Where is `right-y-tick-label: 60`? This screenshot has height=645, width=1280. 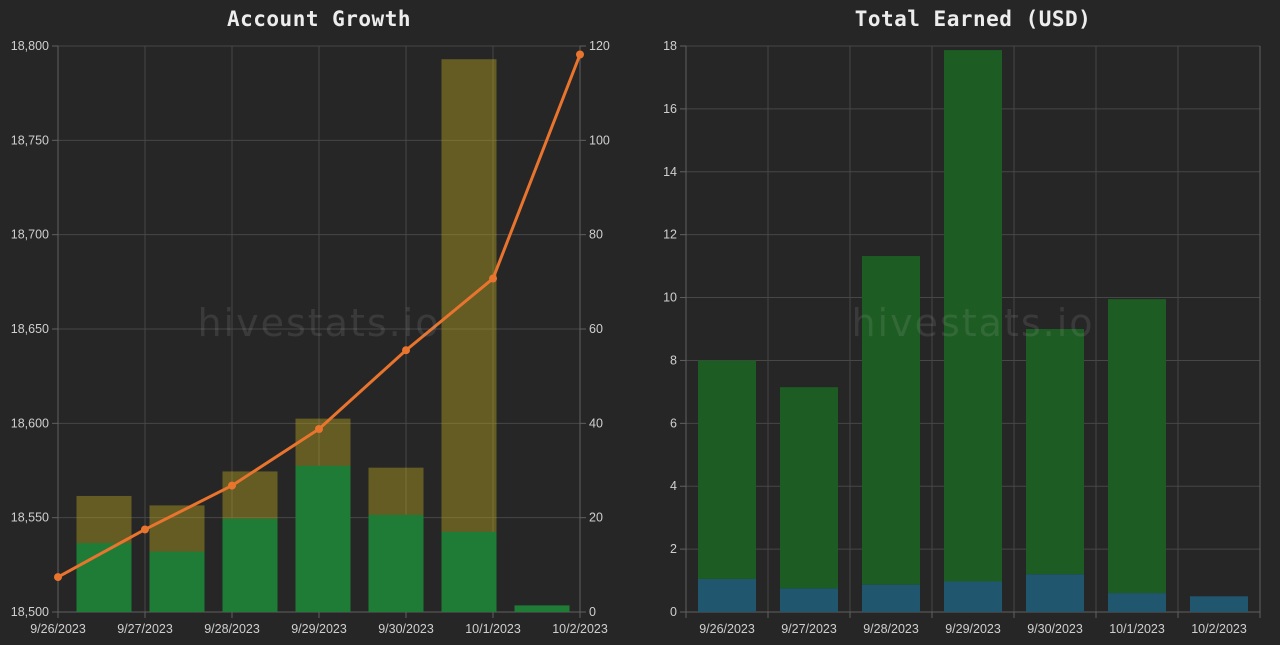
right-y-tick-label: 60 is located at coordinates (596, 329).